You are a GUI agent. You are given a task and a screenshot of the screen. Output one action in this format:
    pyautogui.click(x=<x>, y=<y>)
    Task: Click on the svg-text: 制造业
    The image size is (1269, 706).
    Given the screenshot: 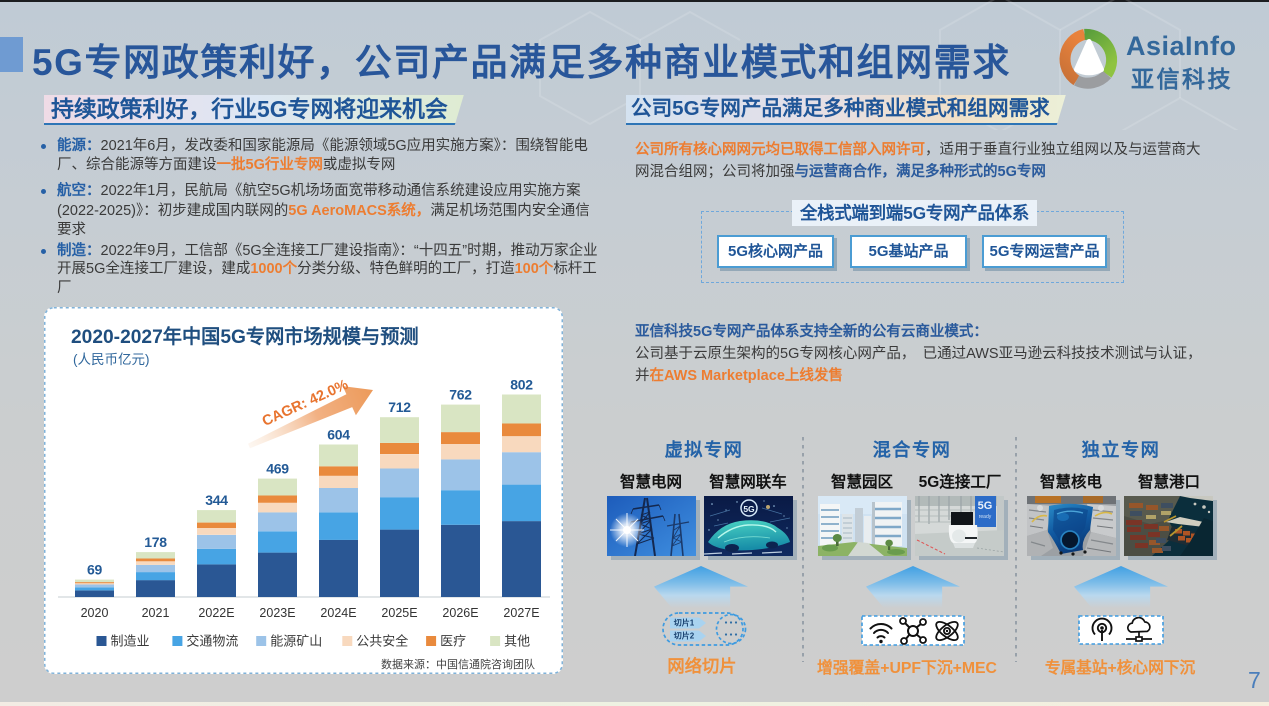 What is the action you would take?
    pyautogui.click(x=130, y=641)
    